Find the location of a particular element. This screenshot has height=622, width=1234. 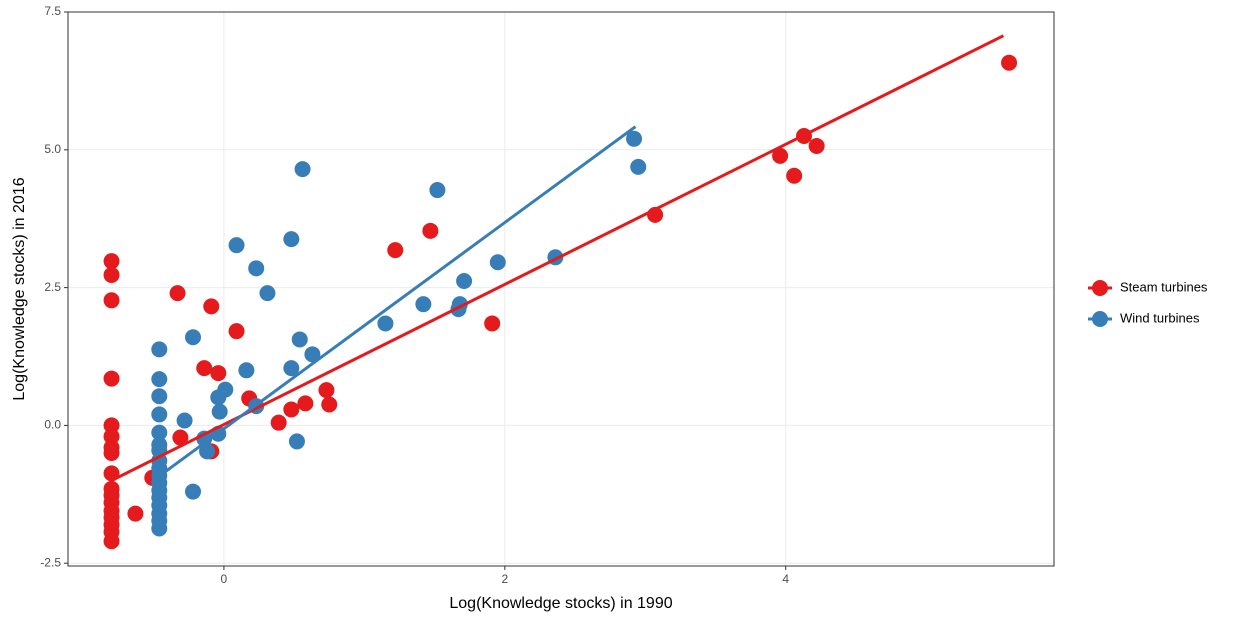

x-tick-label: 4 is located at coordinates (785, 579).